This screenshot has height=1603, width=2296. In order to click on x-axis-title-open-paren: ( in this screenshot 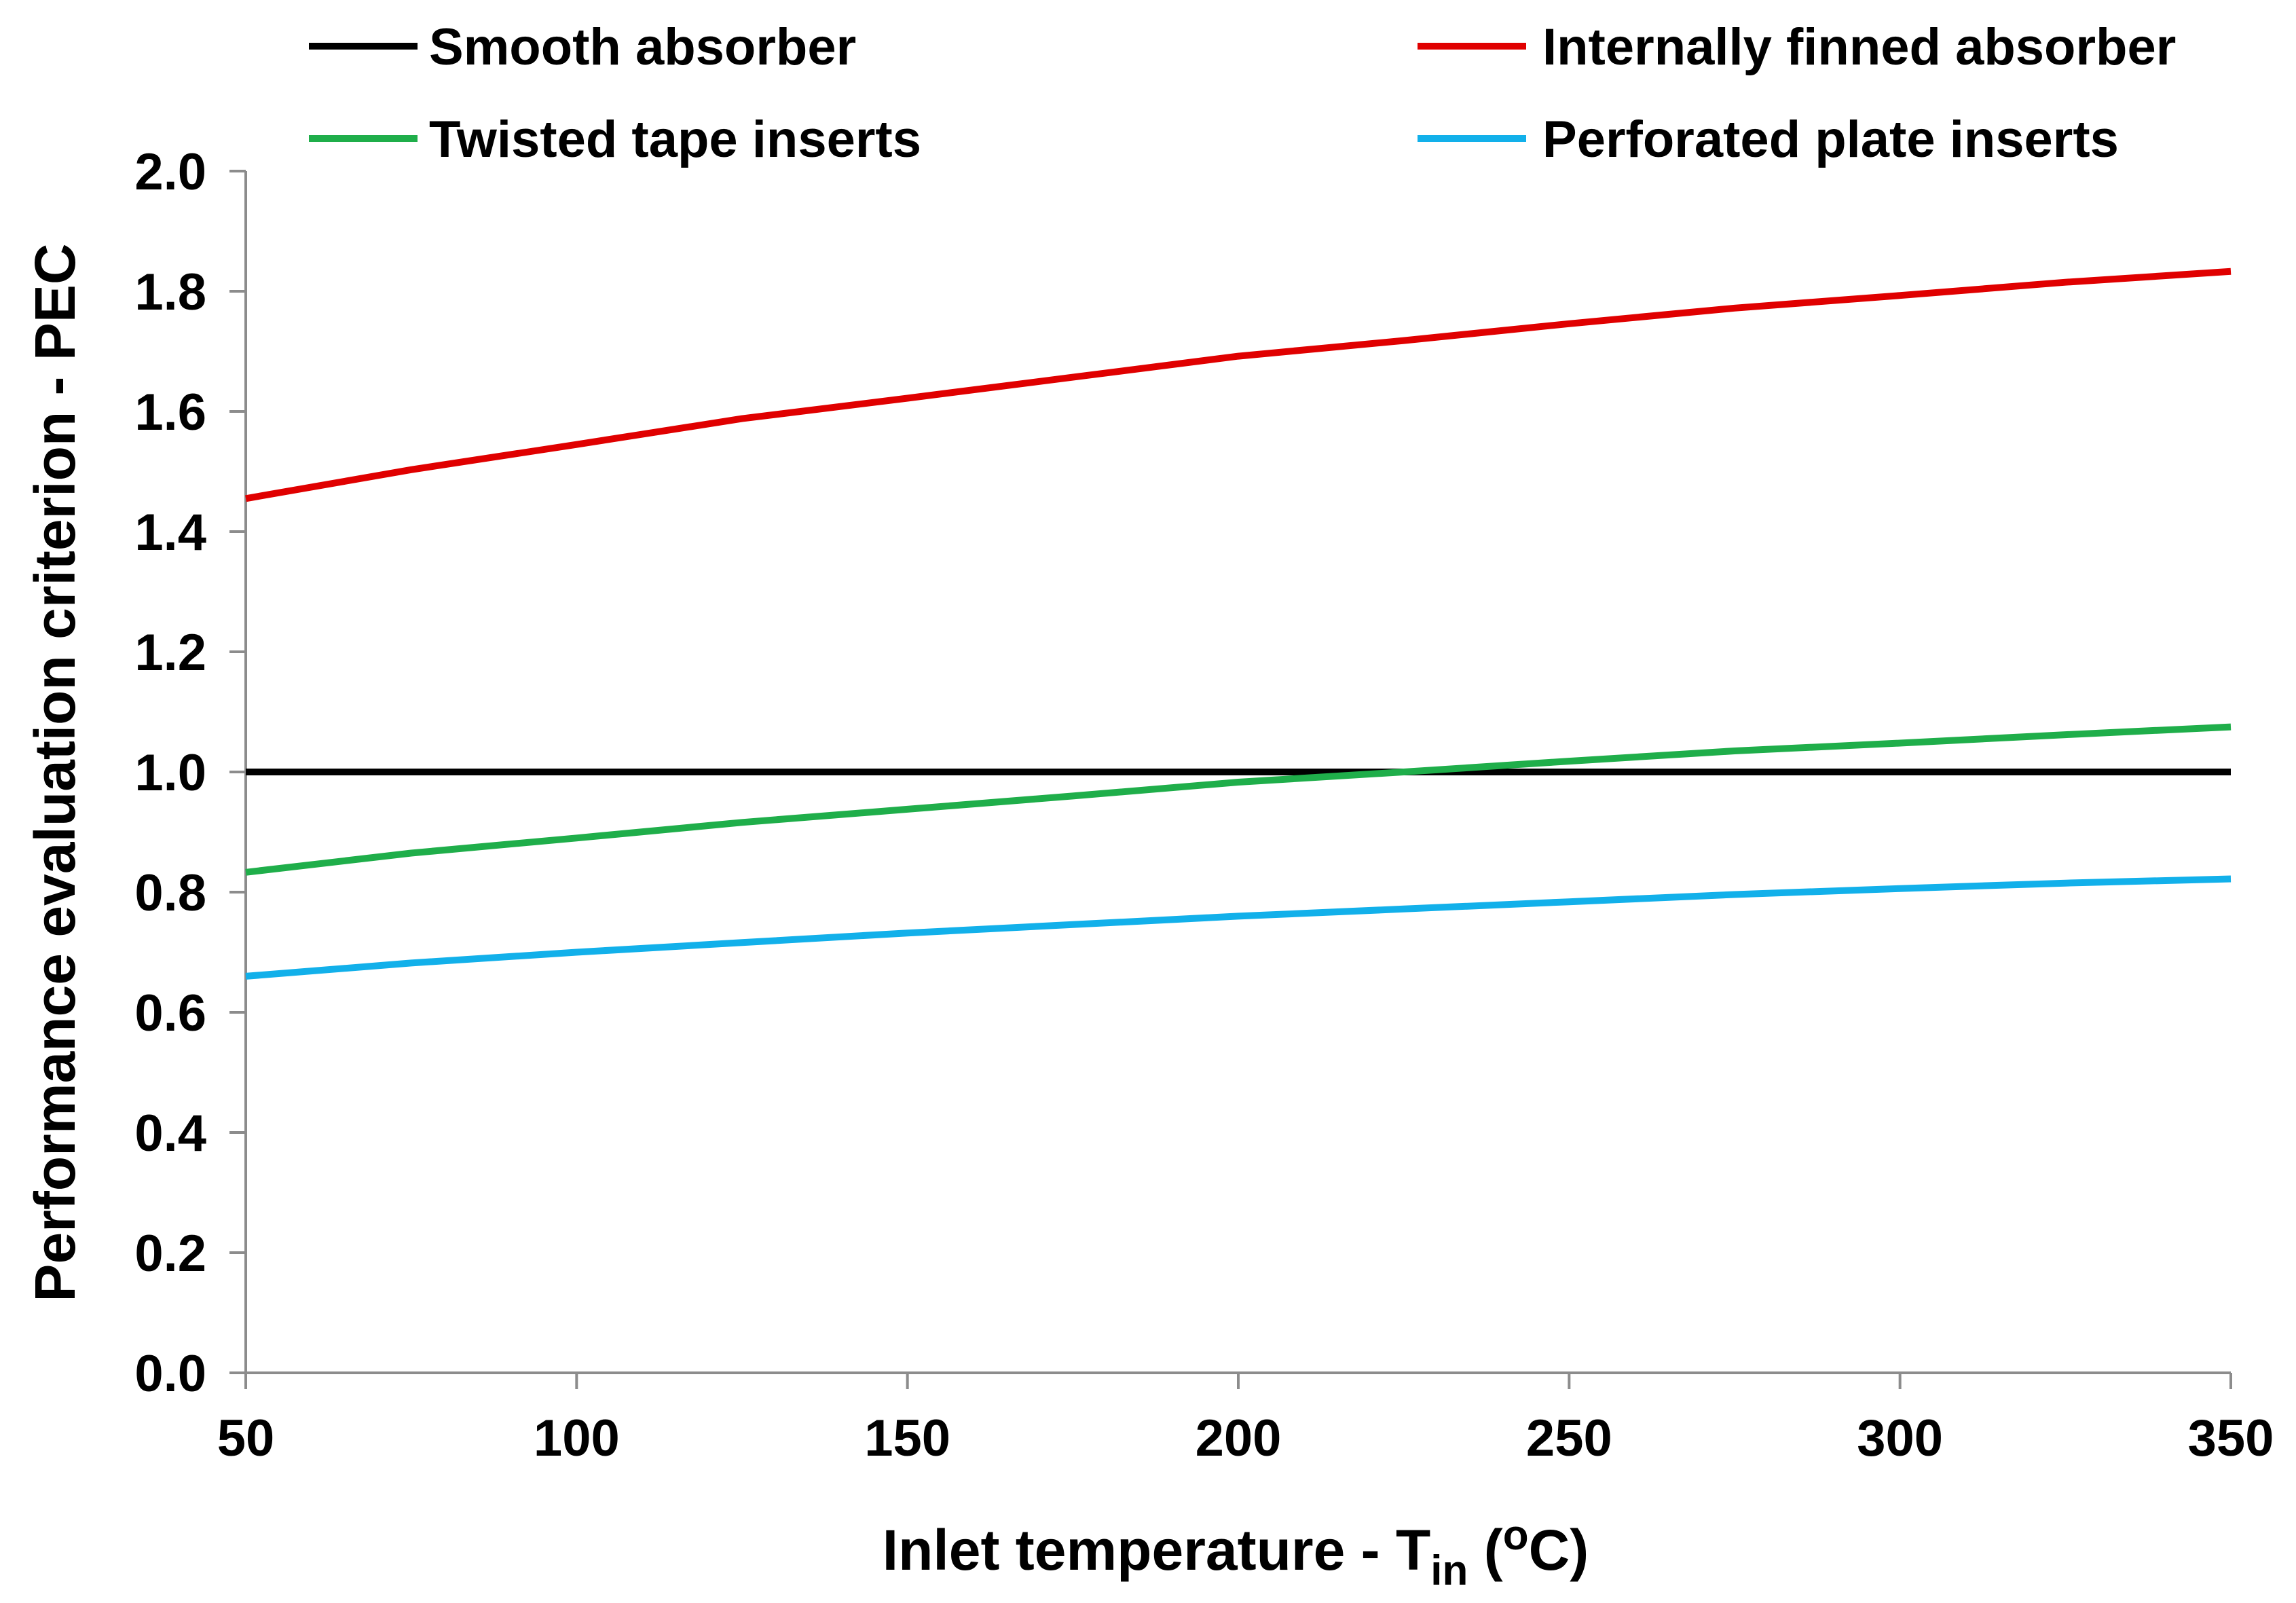, I will do `click(1485, 1550)`.